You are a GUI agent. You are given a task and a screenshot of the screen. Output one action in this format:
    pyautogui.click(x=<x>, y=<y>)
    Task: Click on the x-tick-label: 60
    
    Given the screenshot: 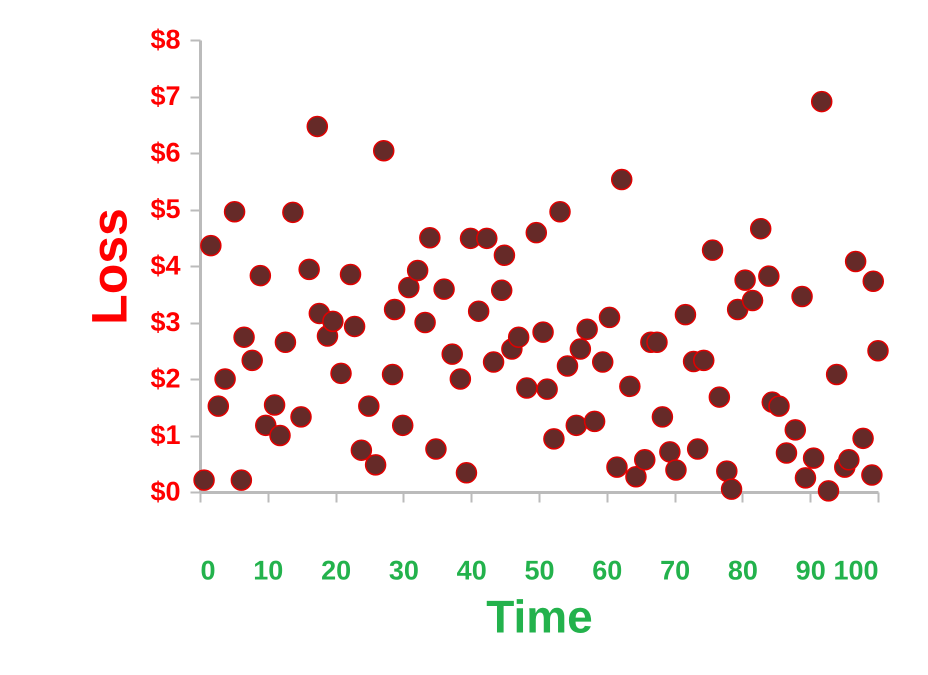 What is the action you would take?
    pyautogui.click(x=607, y=571)
    